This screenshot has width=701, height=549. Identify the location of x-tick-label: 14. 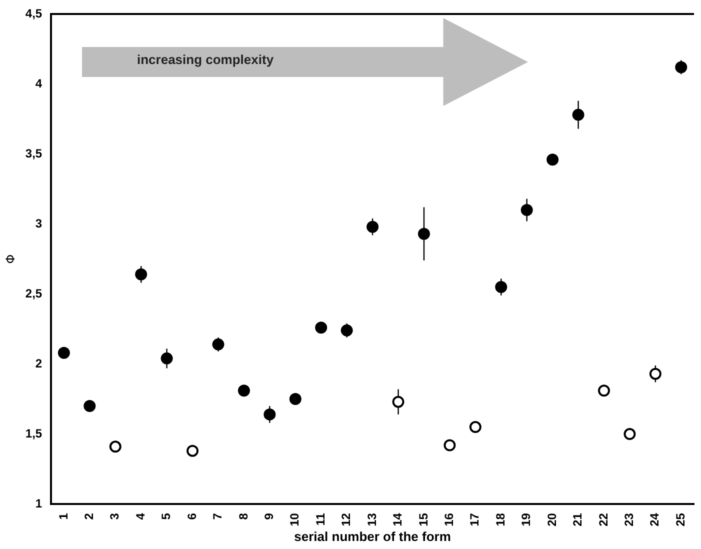
(397, 519).